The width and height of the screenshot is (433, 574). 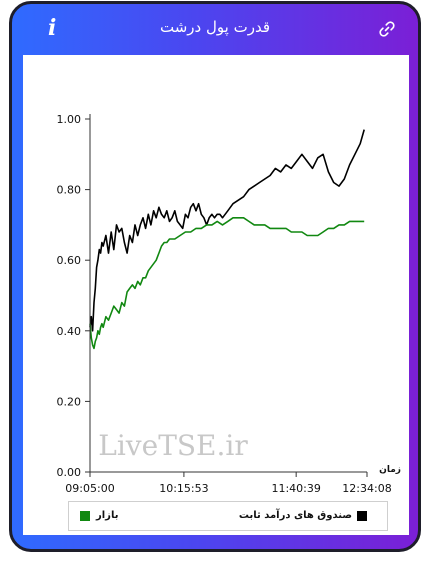 I want to click on y-tick-label: 0.40, so click(x=69, y=331).